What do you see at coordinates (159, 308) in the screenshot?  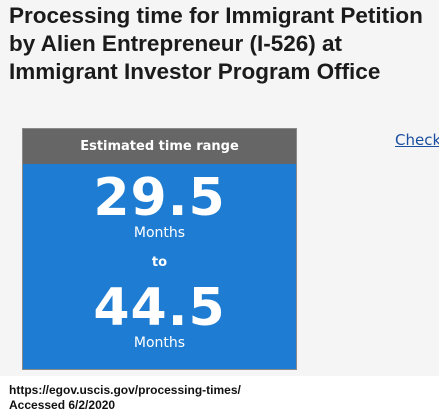 I see `max-time-value: 44.5` at bounding box center [159, 308].